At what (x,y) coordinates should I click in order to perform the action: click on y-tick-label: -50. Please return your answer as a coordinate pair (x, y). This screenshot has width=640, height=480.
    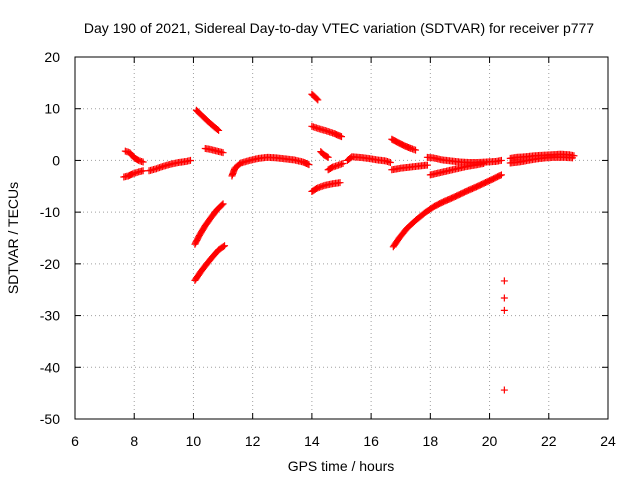
    Looking at the image, I should click on (50, 419).